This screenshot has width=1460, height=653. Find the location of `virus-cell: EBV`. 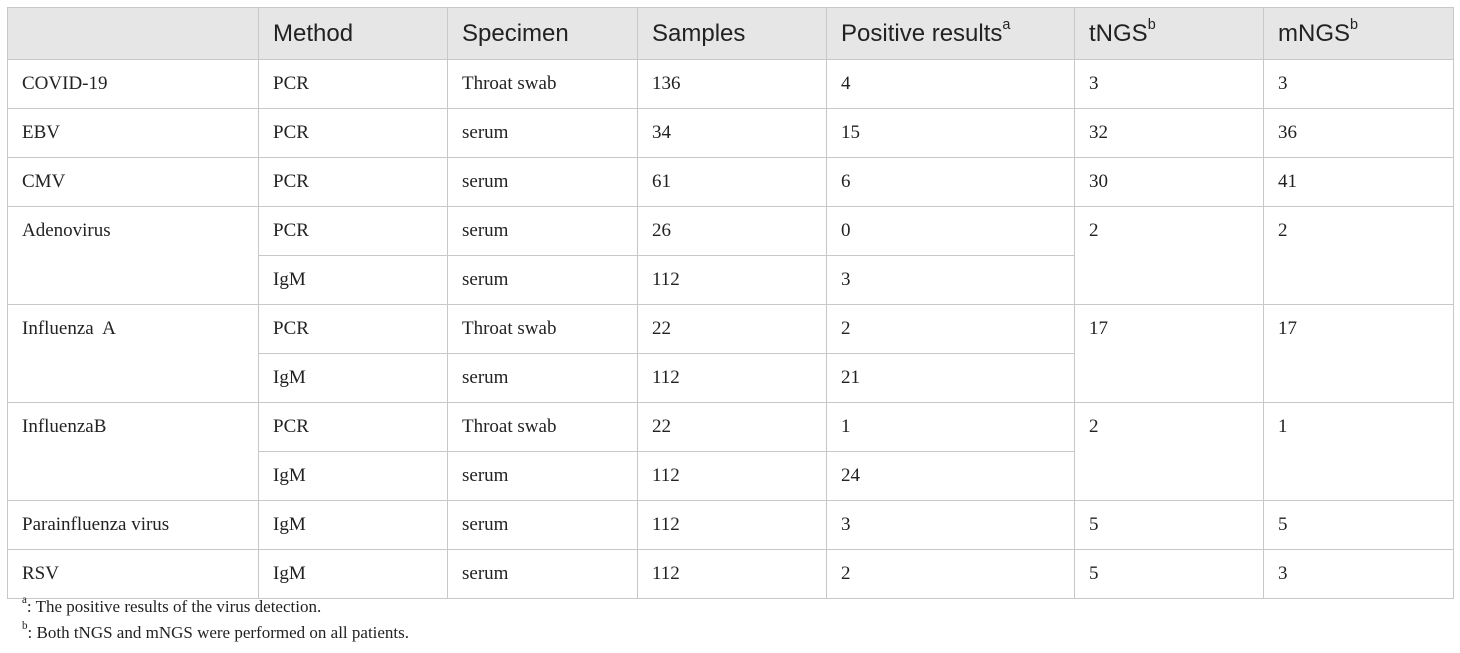

virus-cell: EBV is located at coordinates (133, 133).